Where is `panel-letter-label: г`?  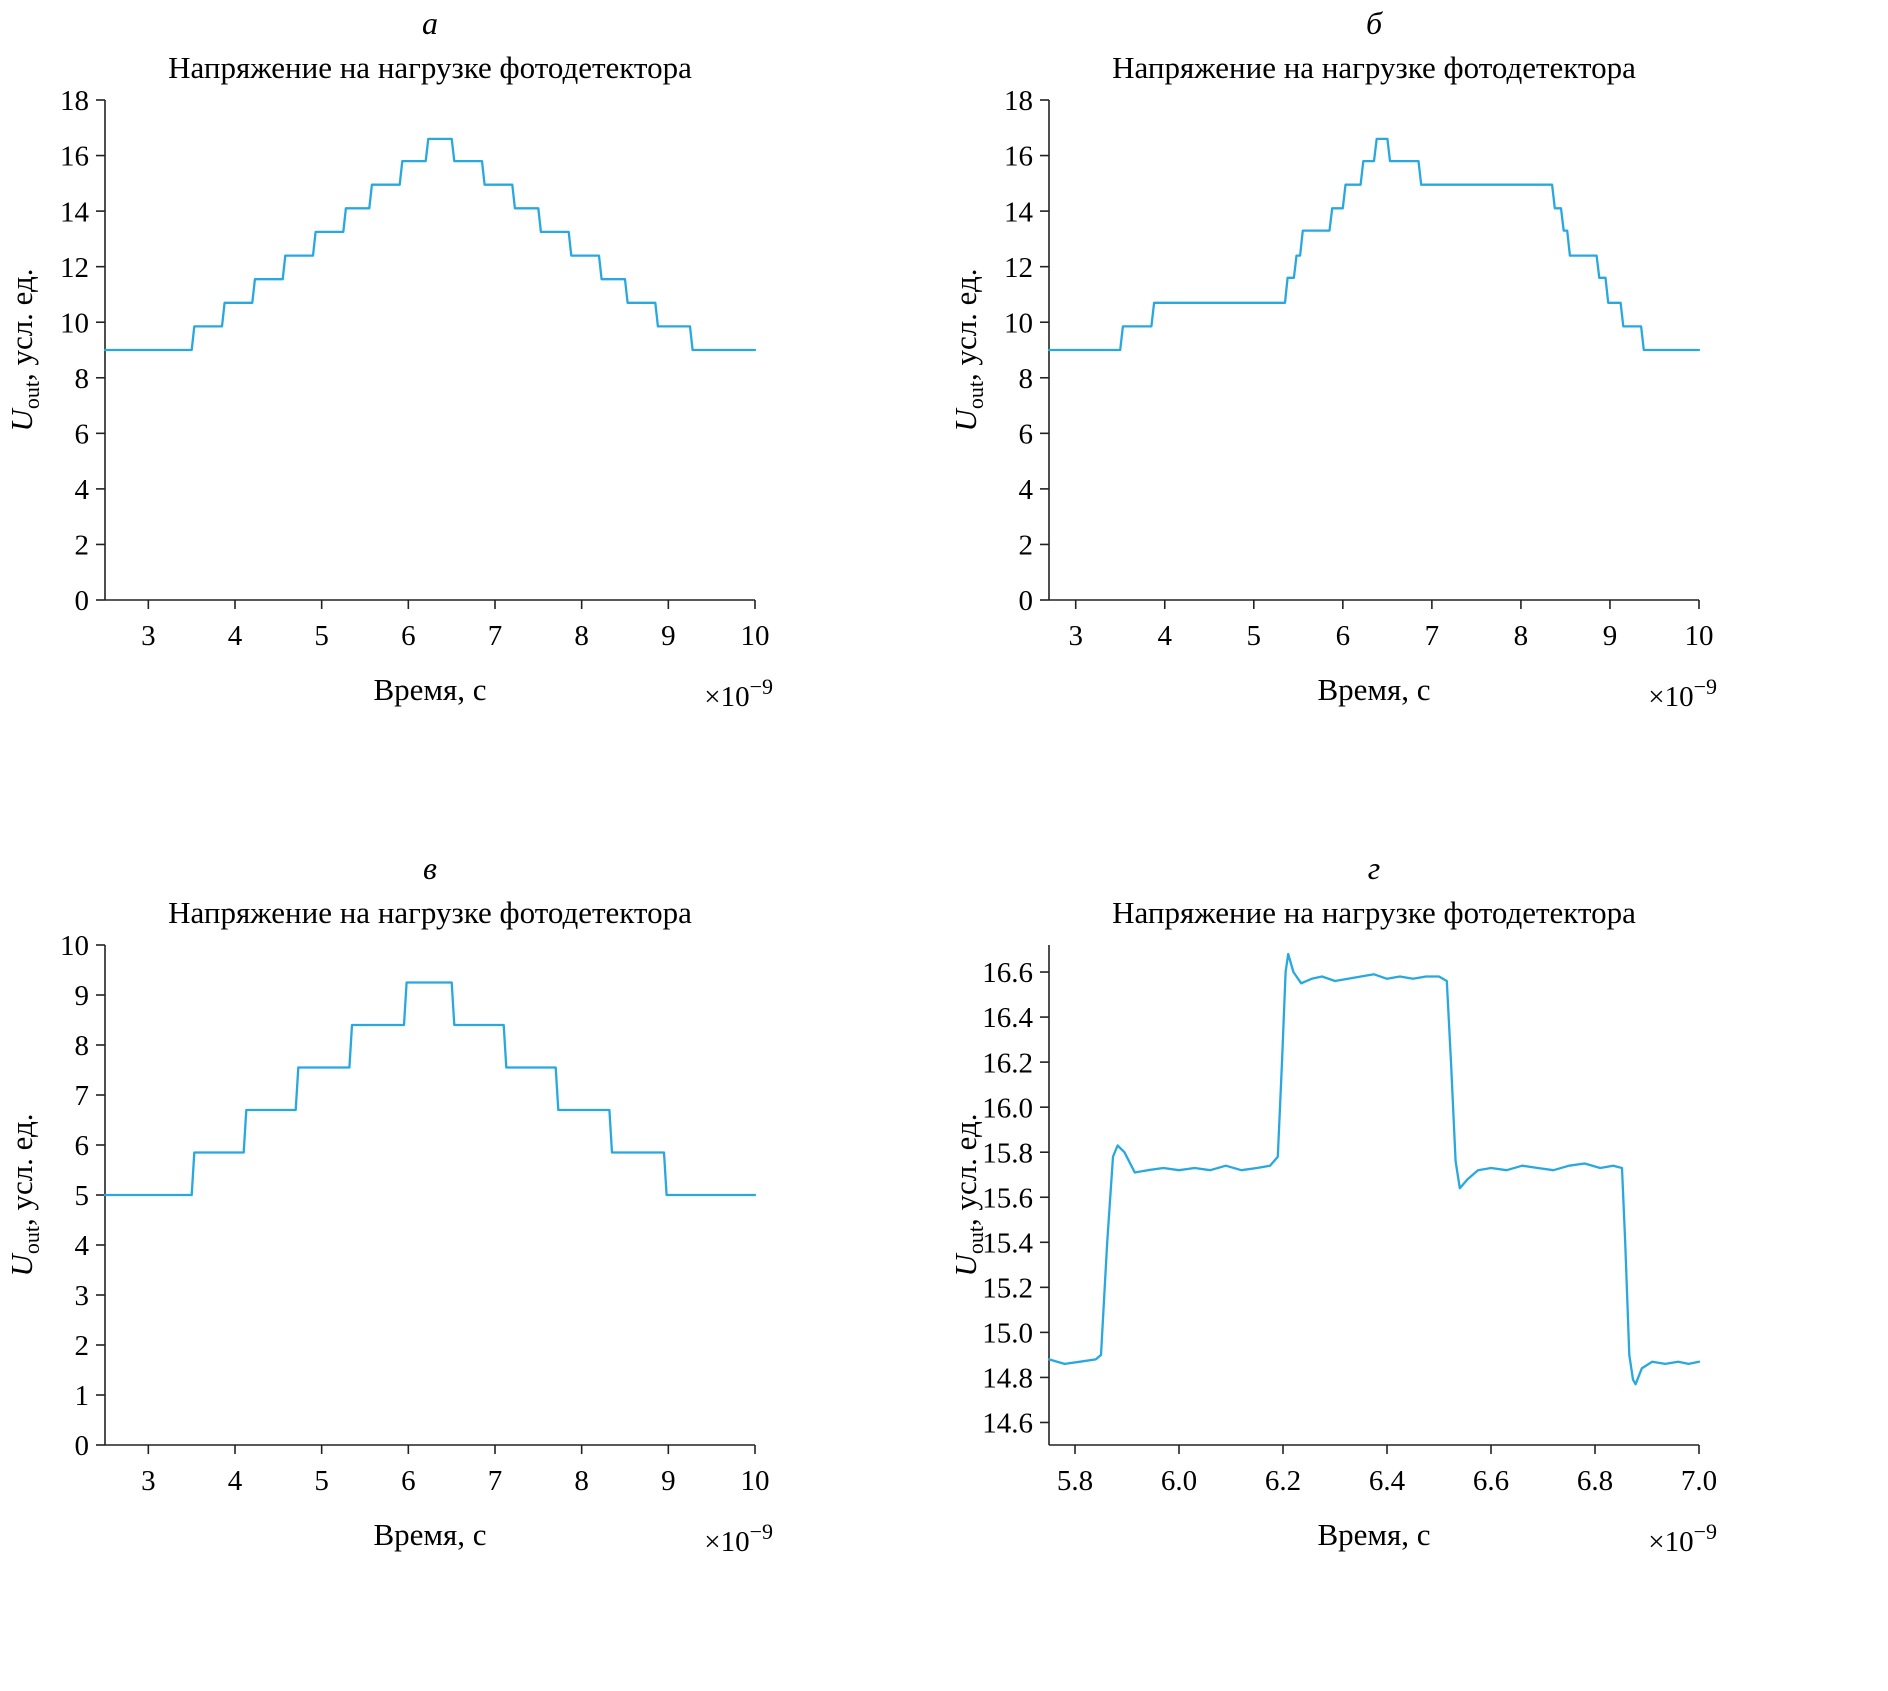 panel-letter-label: г is located at coordinates (1374, 868).